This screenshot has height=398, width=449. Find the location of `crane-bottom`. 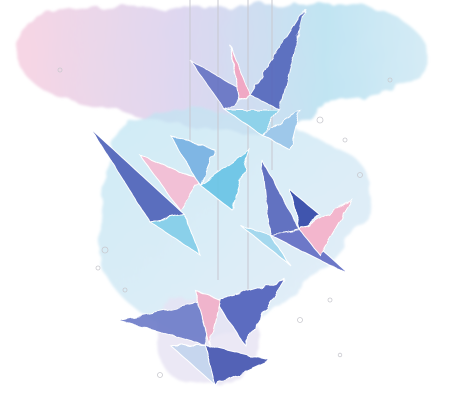

crane-bottom is located at coordinates (202, 333).